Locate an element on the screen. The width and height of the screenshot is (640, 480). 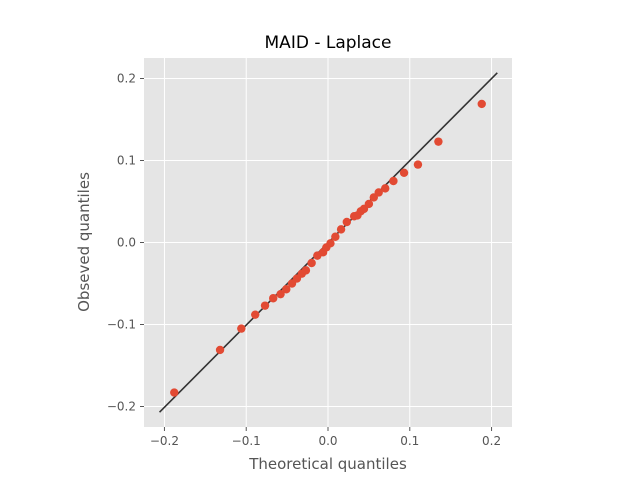
x-tick-label: −0.1 is located at coordinates (246, 441).